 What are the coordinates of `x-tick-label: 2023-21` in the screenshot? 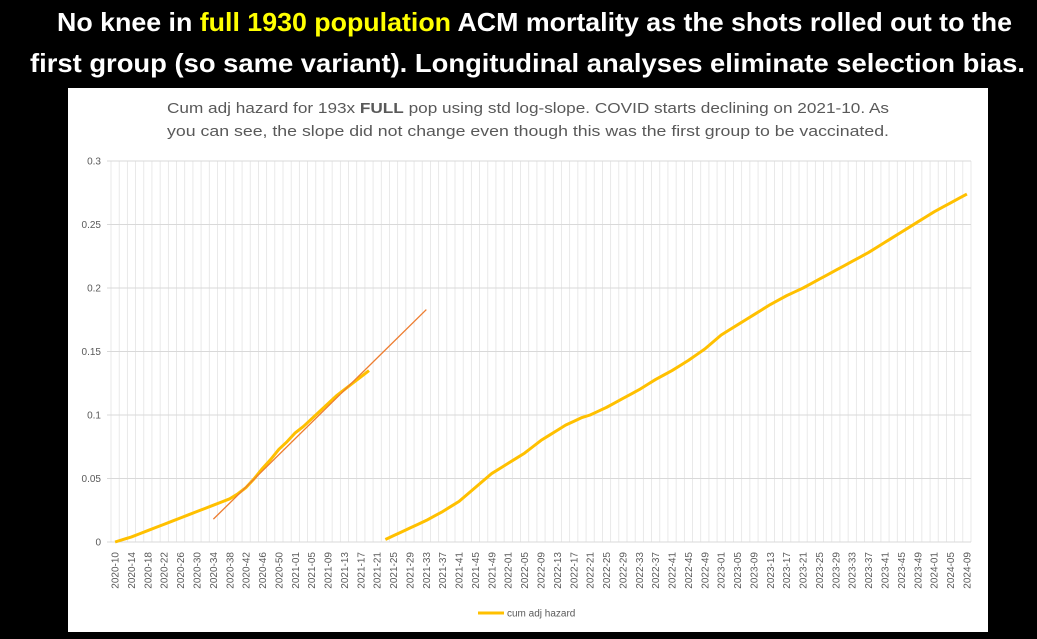 It's located at (804, 570).